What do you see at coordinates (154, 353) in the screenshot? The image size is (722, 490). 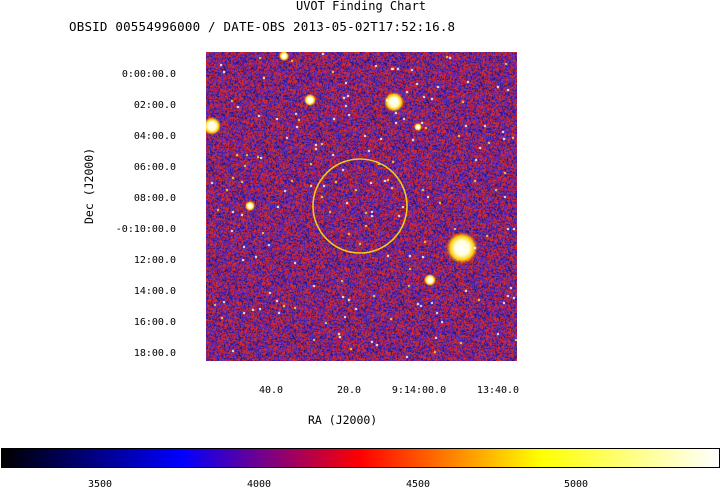 I see `dec-tick: 18:00.0` at bounding box center [154, 353].